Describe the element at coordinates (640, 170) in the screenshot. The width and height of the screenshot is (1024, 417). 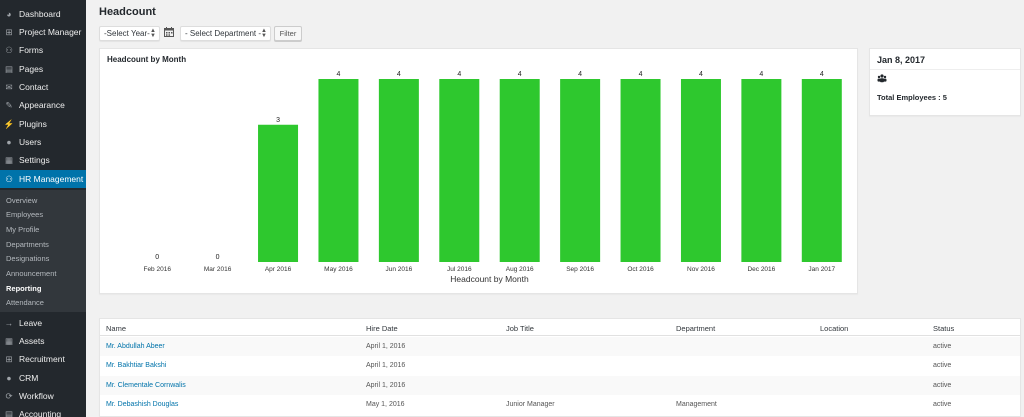
I see `bar-oct-2016` at that location.